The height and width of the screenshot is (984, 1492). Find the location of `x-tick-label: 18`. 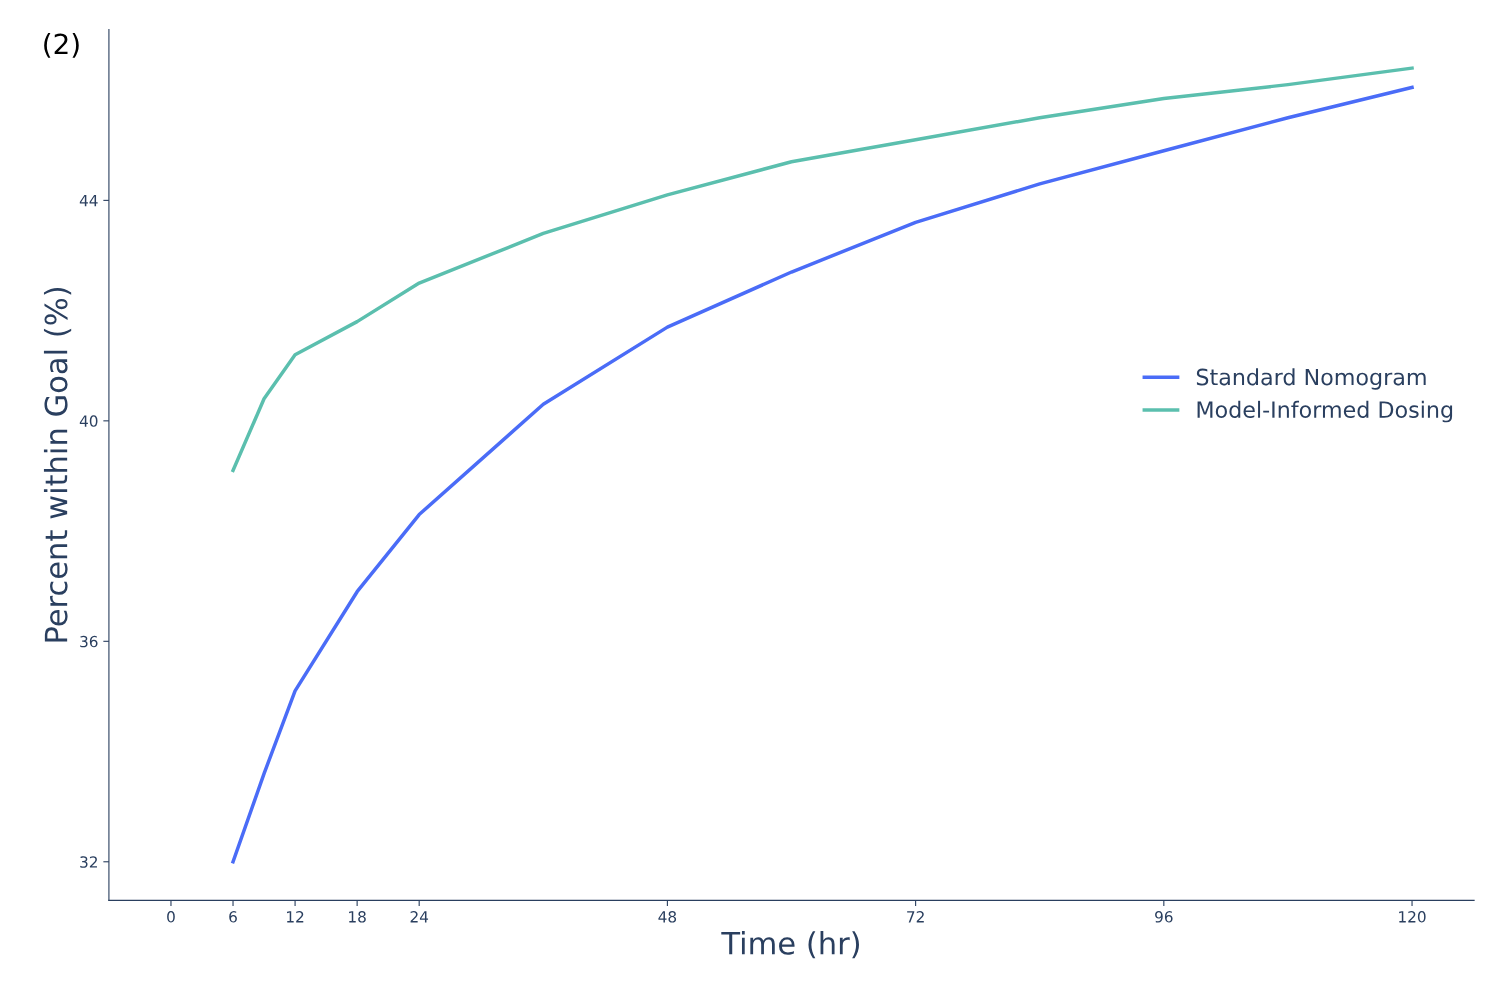

x-tick-label: 18 is located at coordinates (357, 917).